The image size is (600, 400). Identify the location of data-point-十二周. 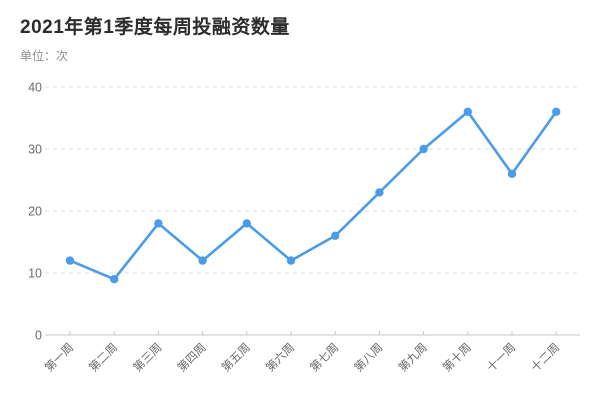
(556, 112).